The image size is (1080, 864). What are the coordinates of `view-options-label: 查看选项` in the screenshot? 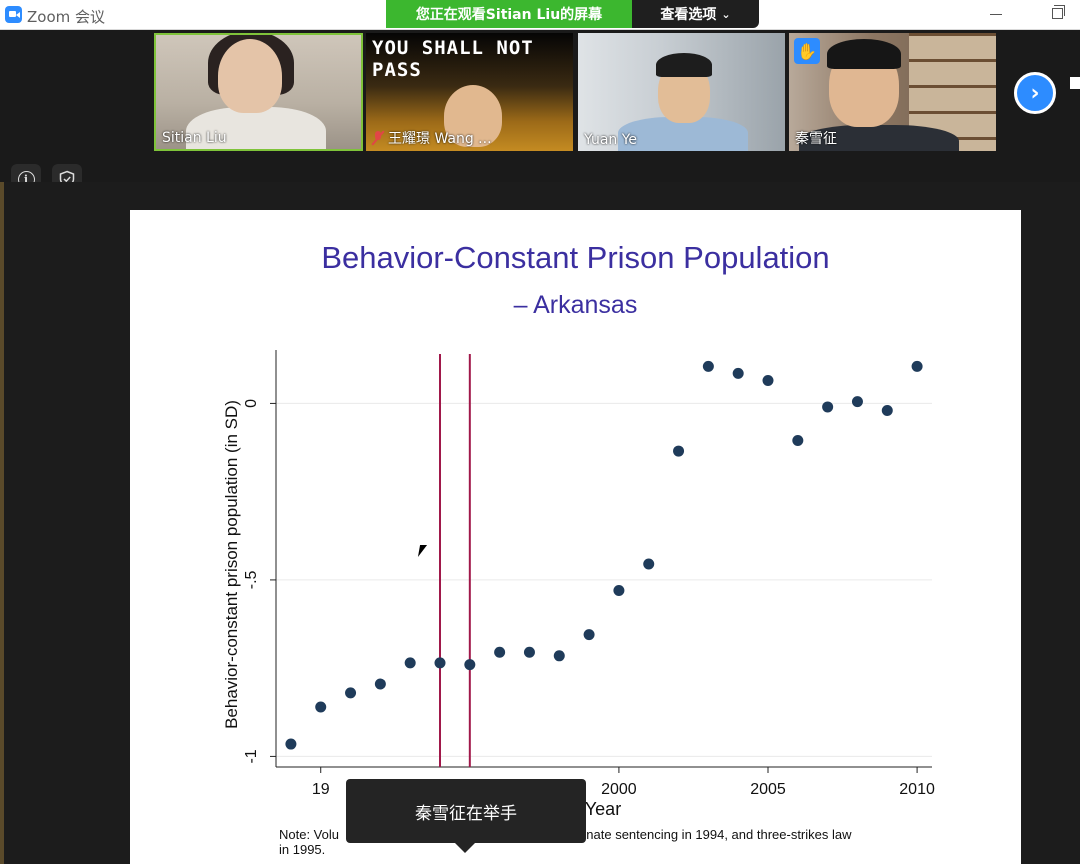 It's located at (688, 15).